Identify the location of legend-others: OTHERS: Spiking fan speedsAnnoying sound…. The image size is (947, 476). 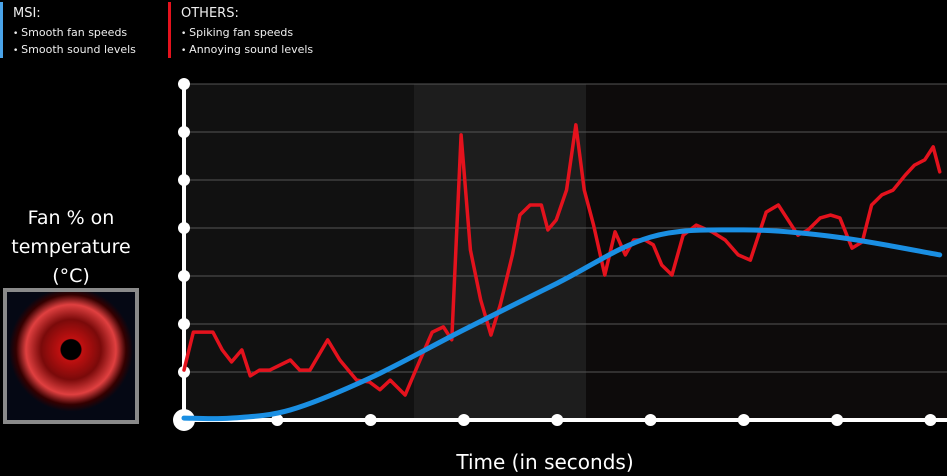
(240, 30).